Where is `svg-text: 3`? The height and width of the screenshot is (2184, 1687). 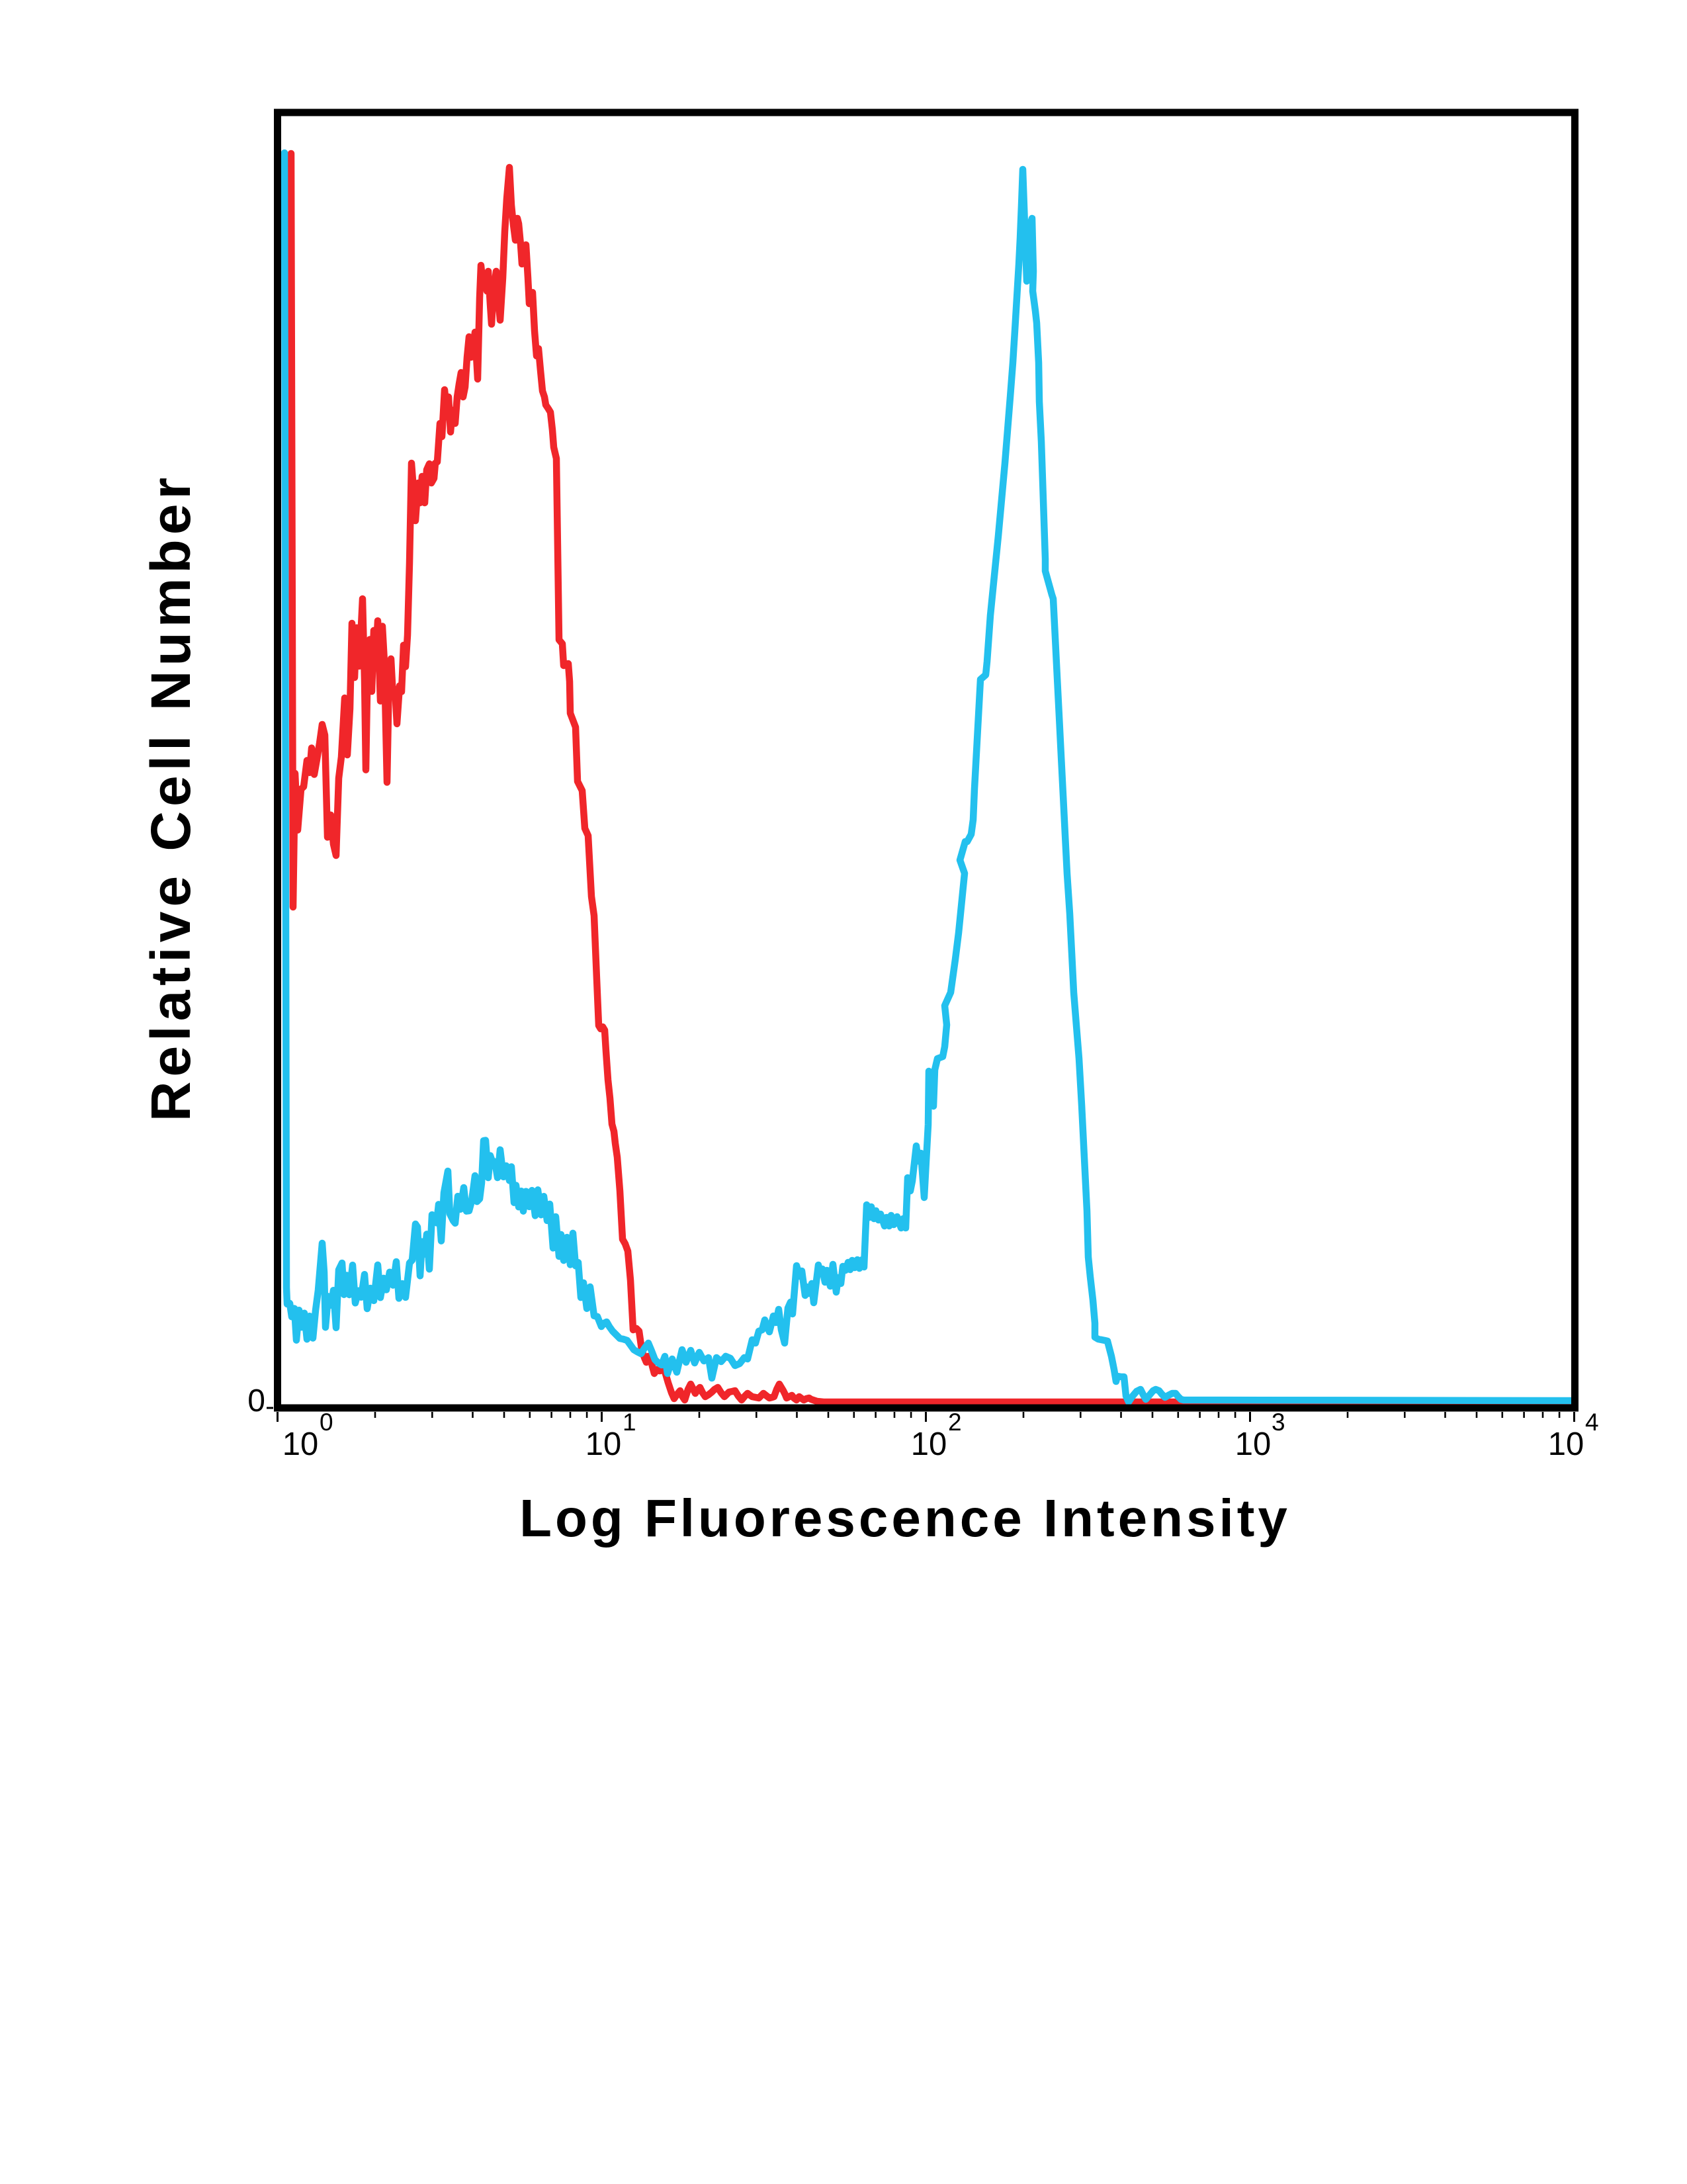
svg-text: 3 is located at coordinates (1278, 1422).